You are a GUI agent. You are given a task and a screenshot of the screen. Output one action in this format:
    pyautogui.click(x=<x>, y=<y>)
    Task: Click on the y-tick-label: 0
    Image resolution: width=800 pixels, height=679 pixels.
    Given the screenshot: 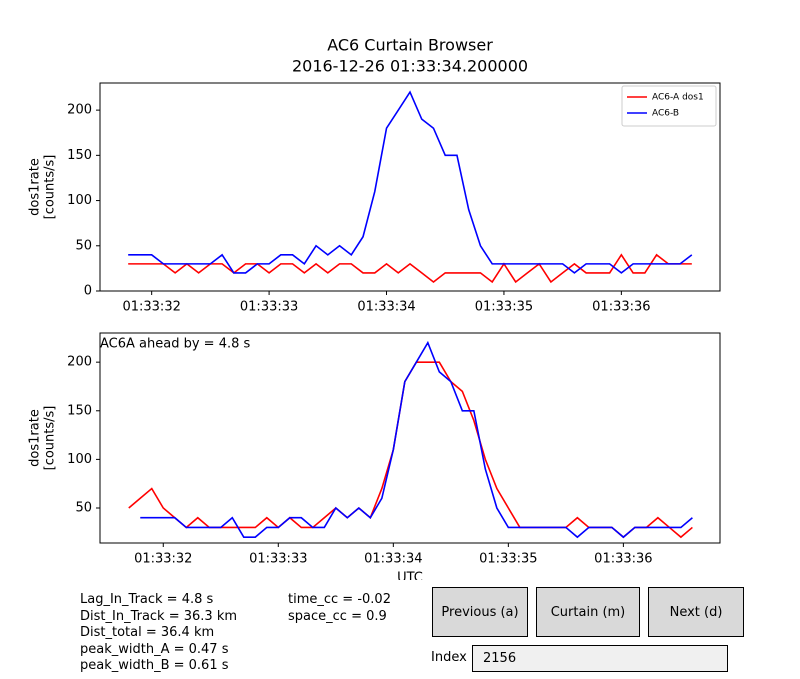 What is the action you would take?
    pyautogui.click(x=88, y=291)
    